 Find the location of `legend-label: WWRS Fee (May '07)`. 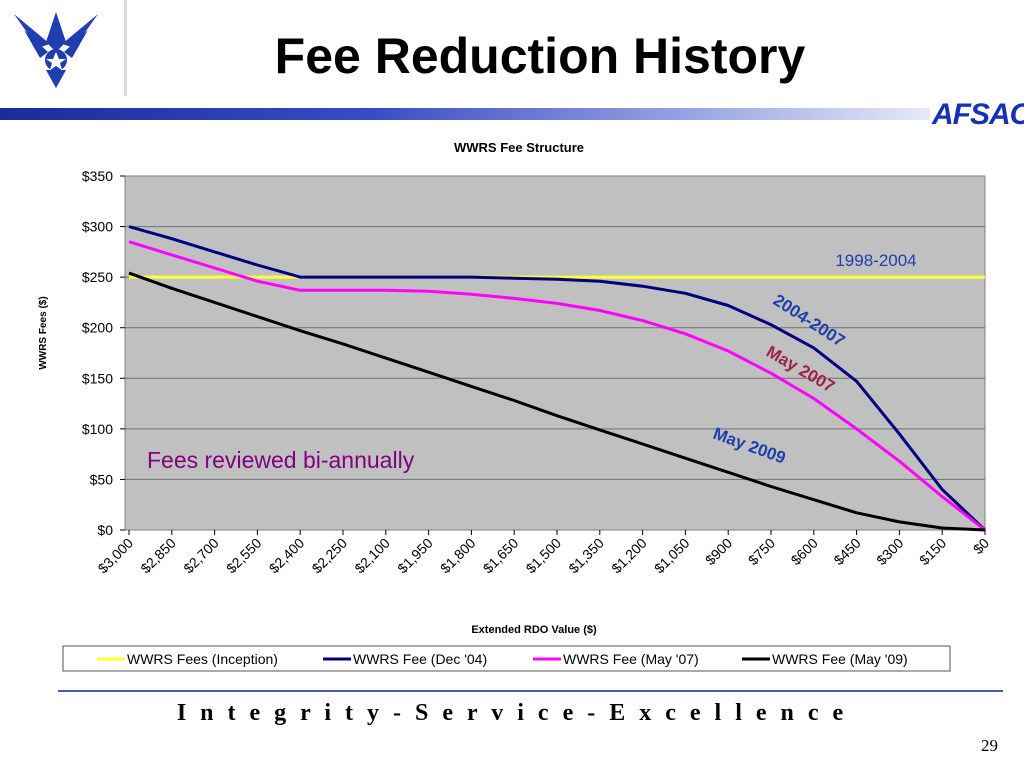

legend-label: WWRS Fee (May '07) is located at coordinates (631, 659).